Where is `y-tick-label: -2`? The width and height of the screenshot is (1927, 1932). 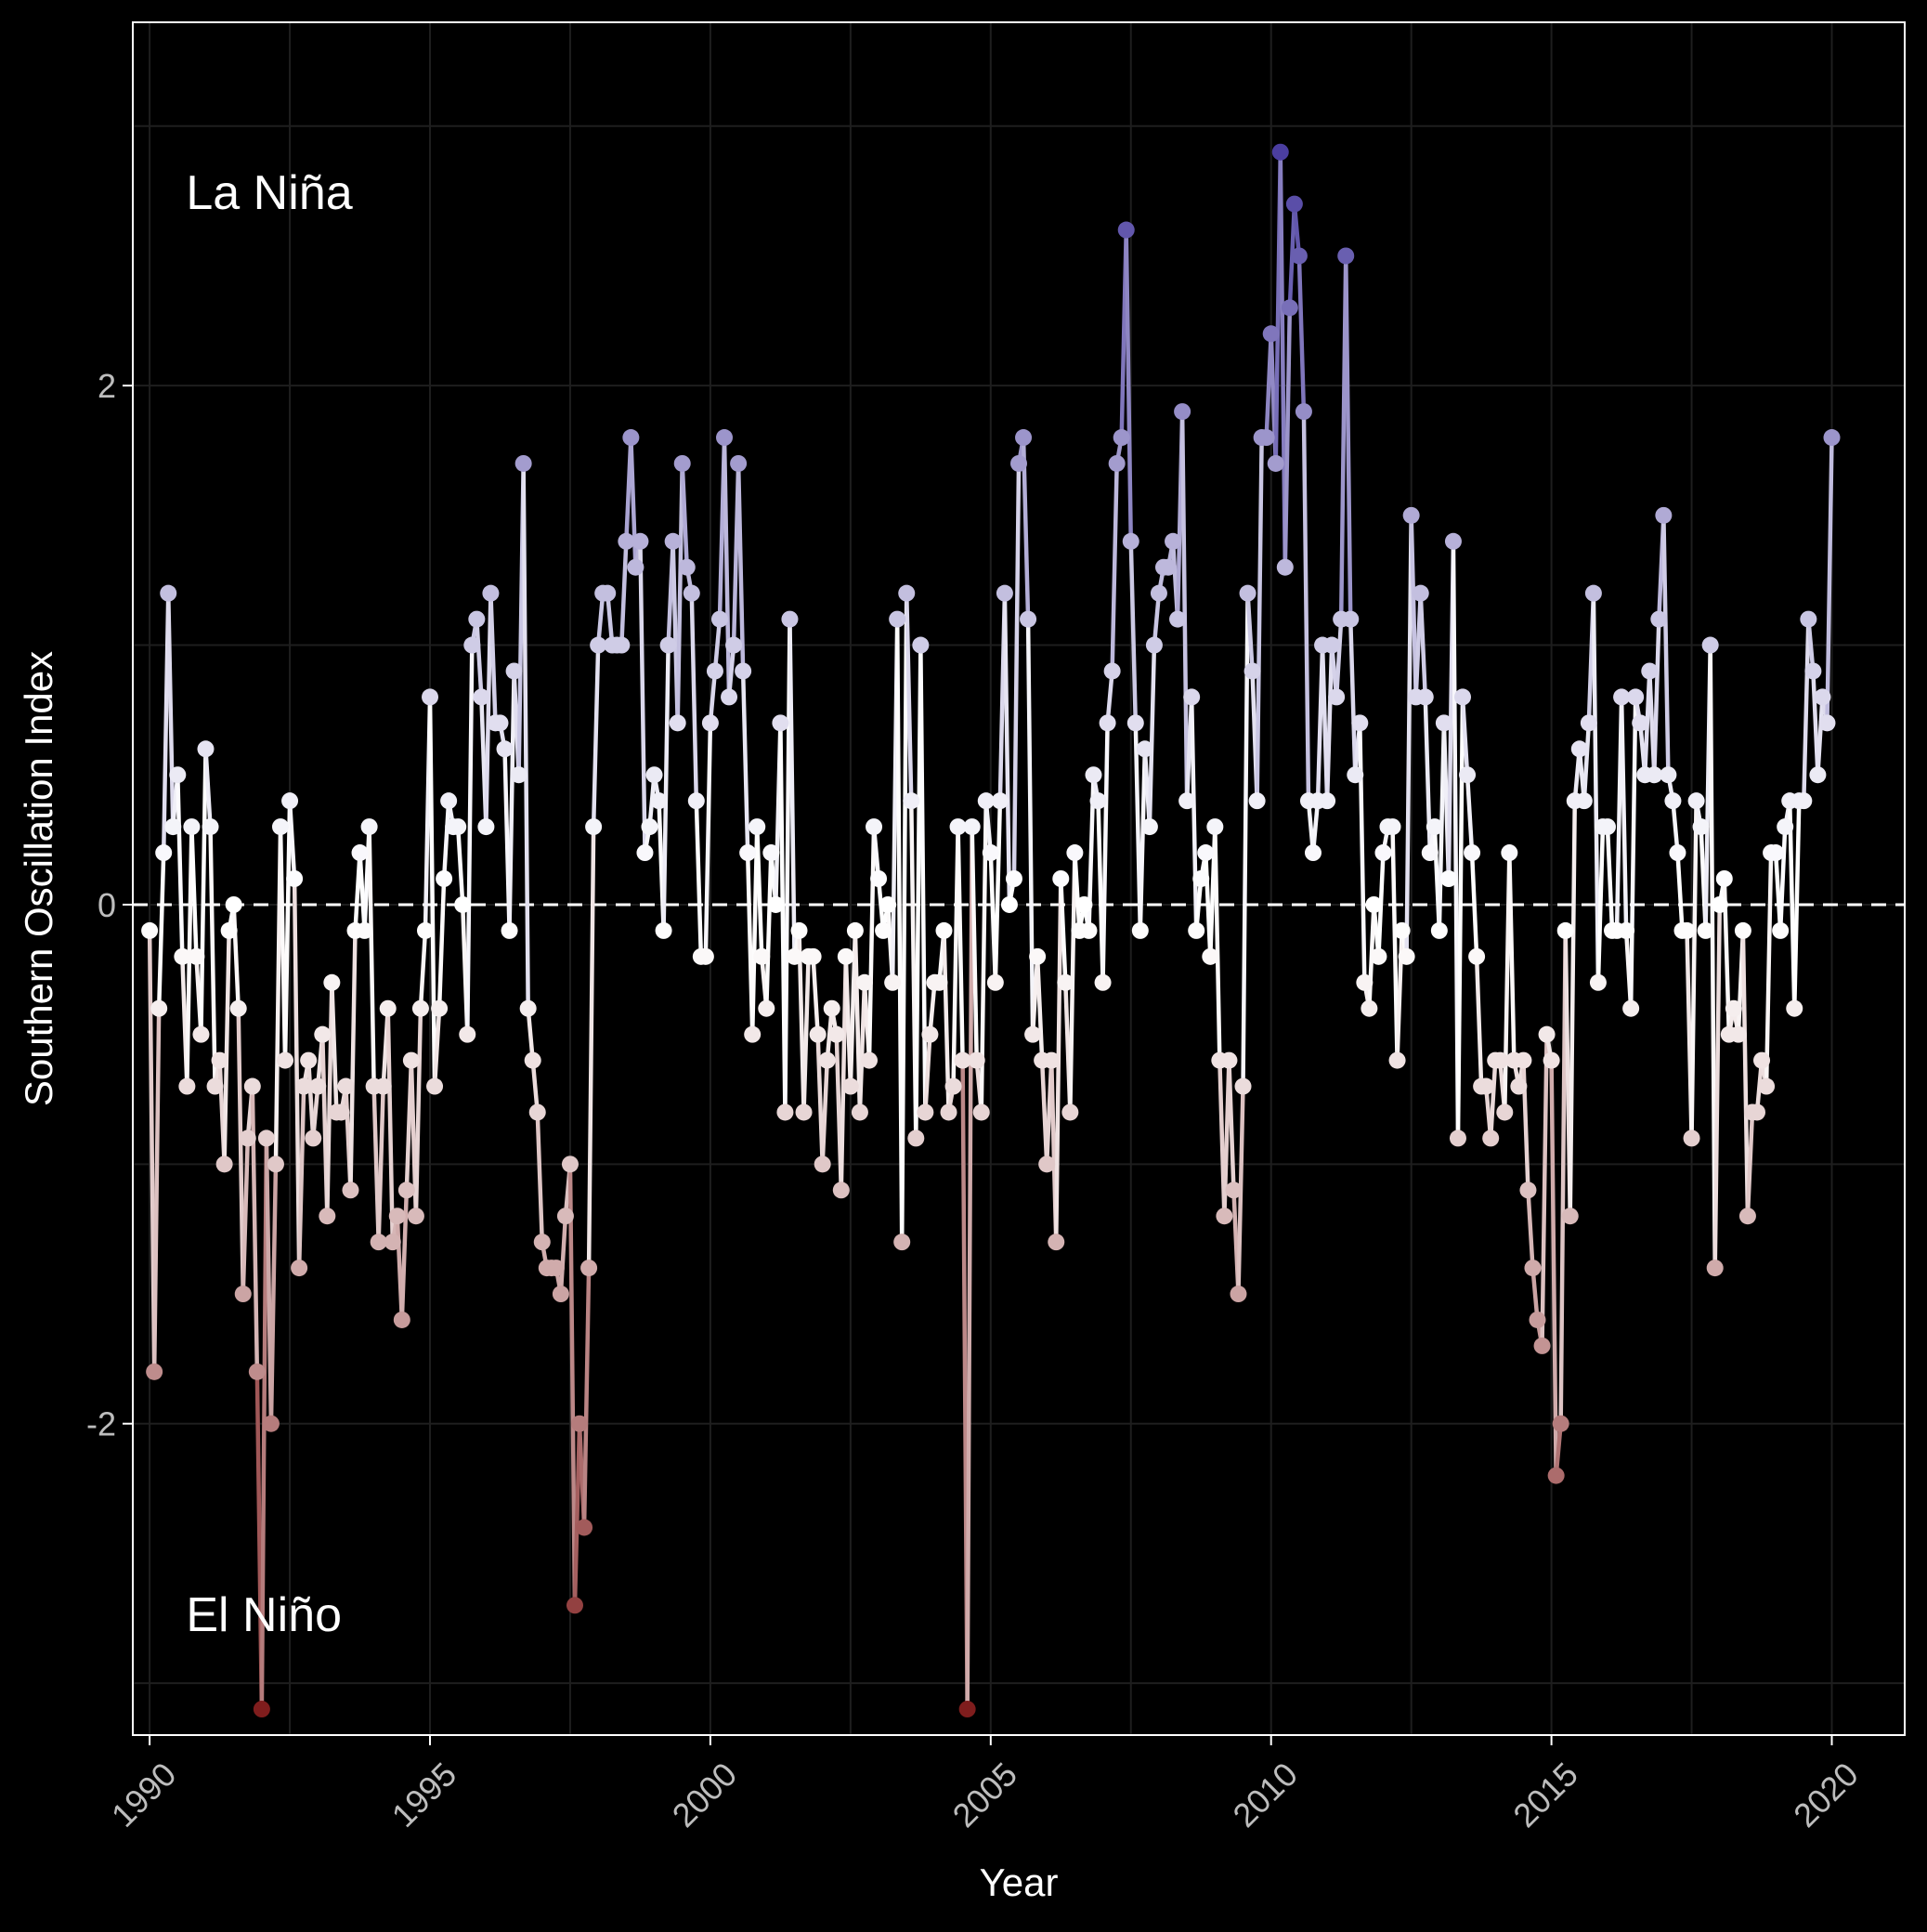
y-tick-label: -2 is located at coordinates (101, 1424).